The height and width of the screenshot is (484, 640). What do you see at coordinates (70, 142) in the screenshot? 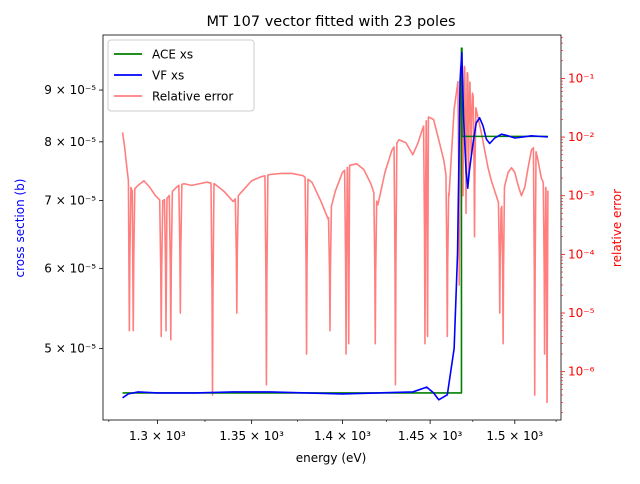
I see `y-left-tick-label: 8 × 10⁻⁵` at bounding box center [70, 142].